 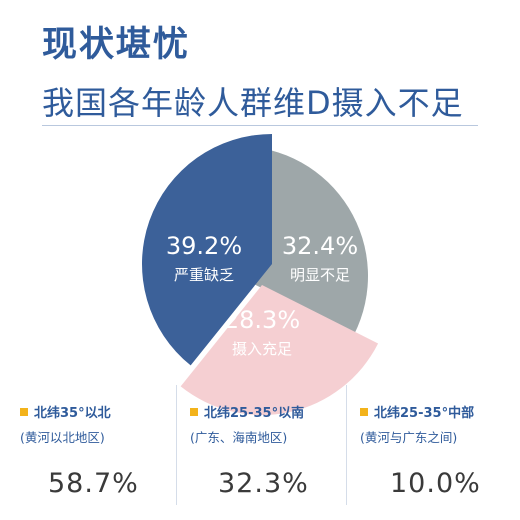 What do you see at coordinates (93, 483) in the screenshot?
I see `stat-value: 58.7%` at bounding box center [93, 483].